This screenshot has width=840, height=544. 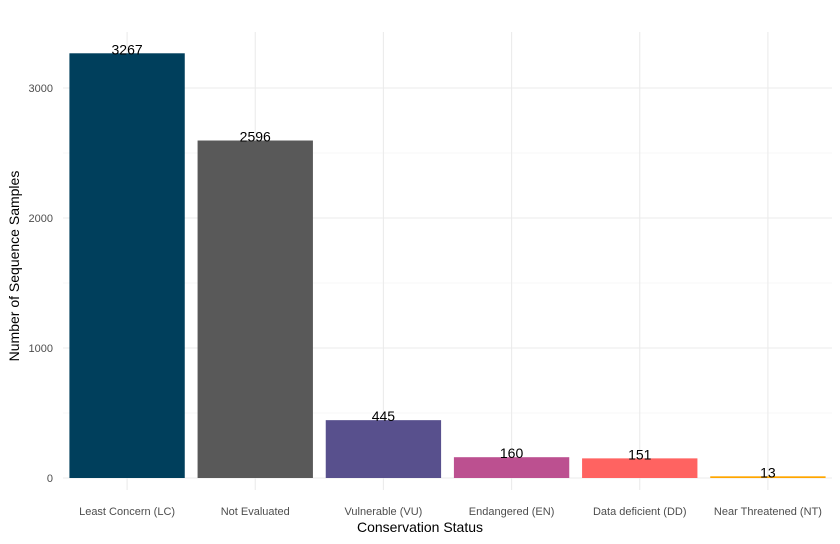 What do you see at coordinates (127, 512) in the screenshot?
I see `x-tick-label: Least Concern (LC)` at bounding box center [127, 512].